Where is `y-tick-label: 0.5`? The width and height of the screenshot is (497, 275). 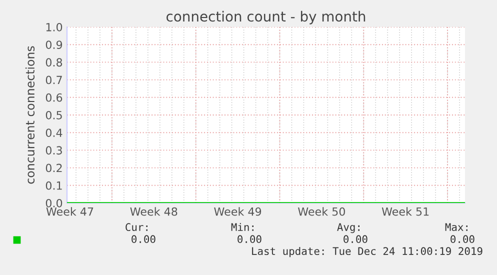 y-tick-label: 0.5 is located at coordinates (54, 115).